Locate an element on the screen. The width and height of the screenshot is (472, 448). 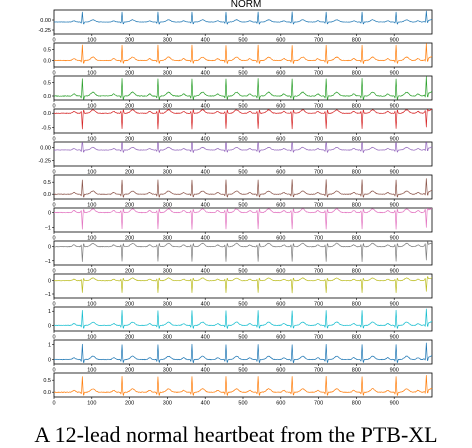
lead-panel: 0 100 200 300 400 500 600 700 800 900 0.00 -0.25 is located at coordinates (235, 26).